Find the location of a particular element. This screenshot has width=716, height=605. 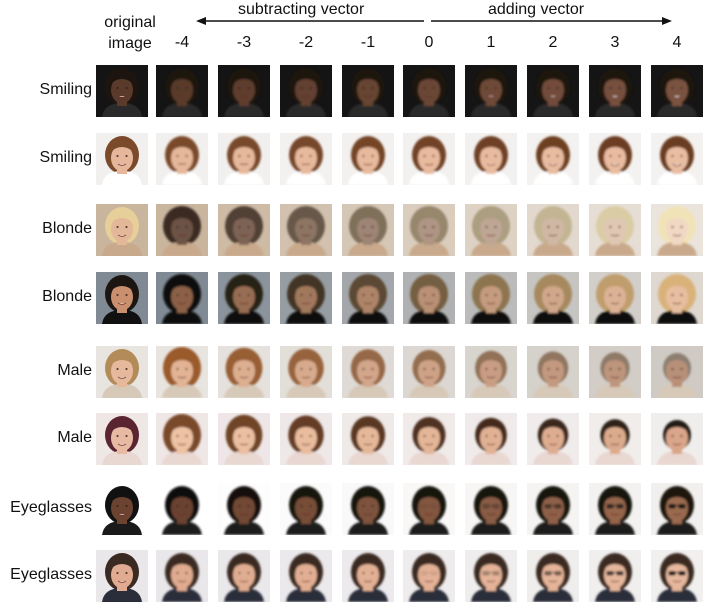

add-arrow-head is located at coordinates (667, 21).